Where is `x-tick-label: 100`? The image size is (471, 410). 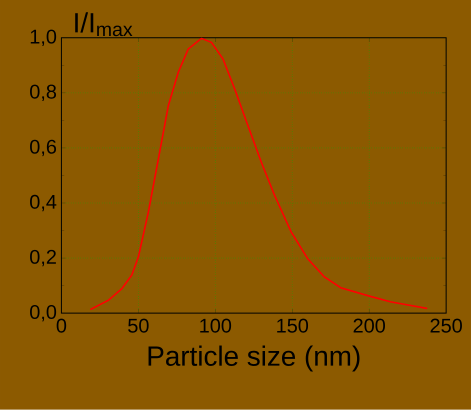 x-tick-label: 100 is located at coordinates (216, 325).